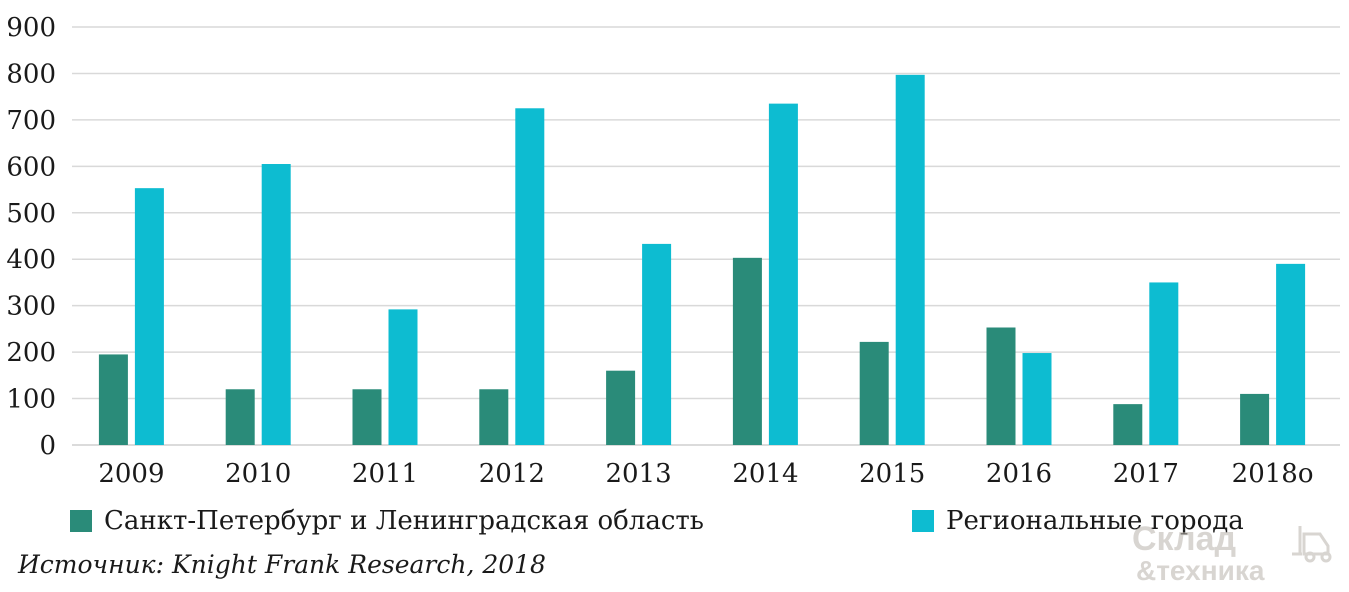  What do you see at coordinates (1273, 474) in the screenshot?
I see `x-tick-label-2018о: 2018о` at bounding box center [1273, 474].